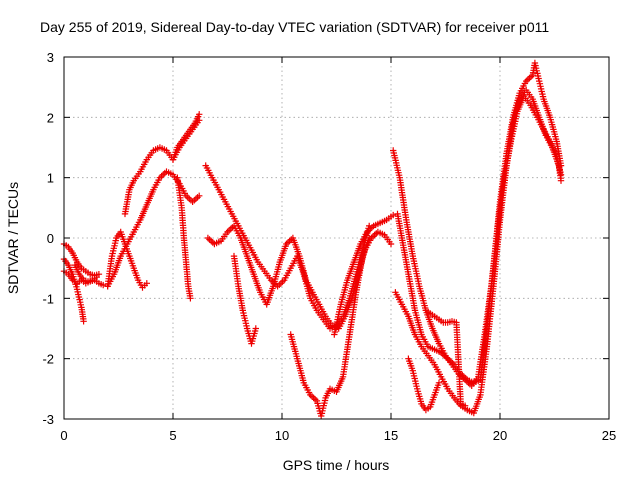  What do you see at coordinates (50, 238) in the screenshot?
I see `y-tick-label: 0` at bounding box center [50, 238].